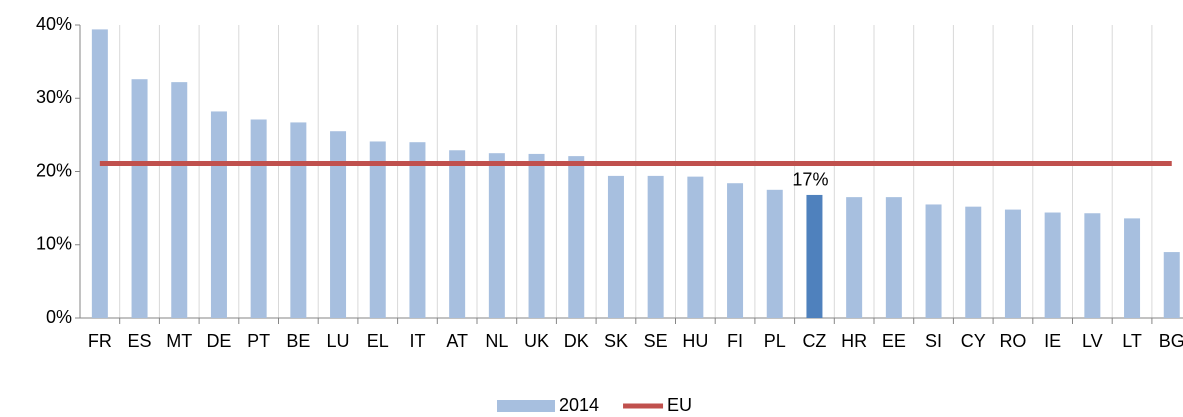 The image size is (1183, 417). I want to click on x-tick-label: EE, so click(894, 341).